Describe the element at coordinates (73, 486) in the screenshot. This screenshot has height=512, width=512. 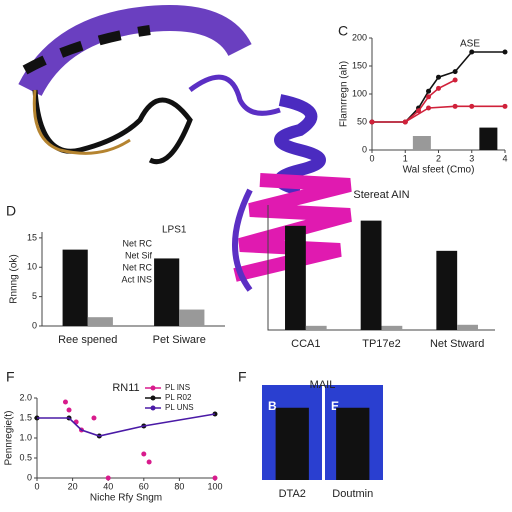
I see `x-tick-label: 20` at that location.